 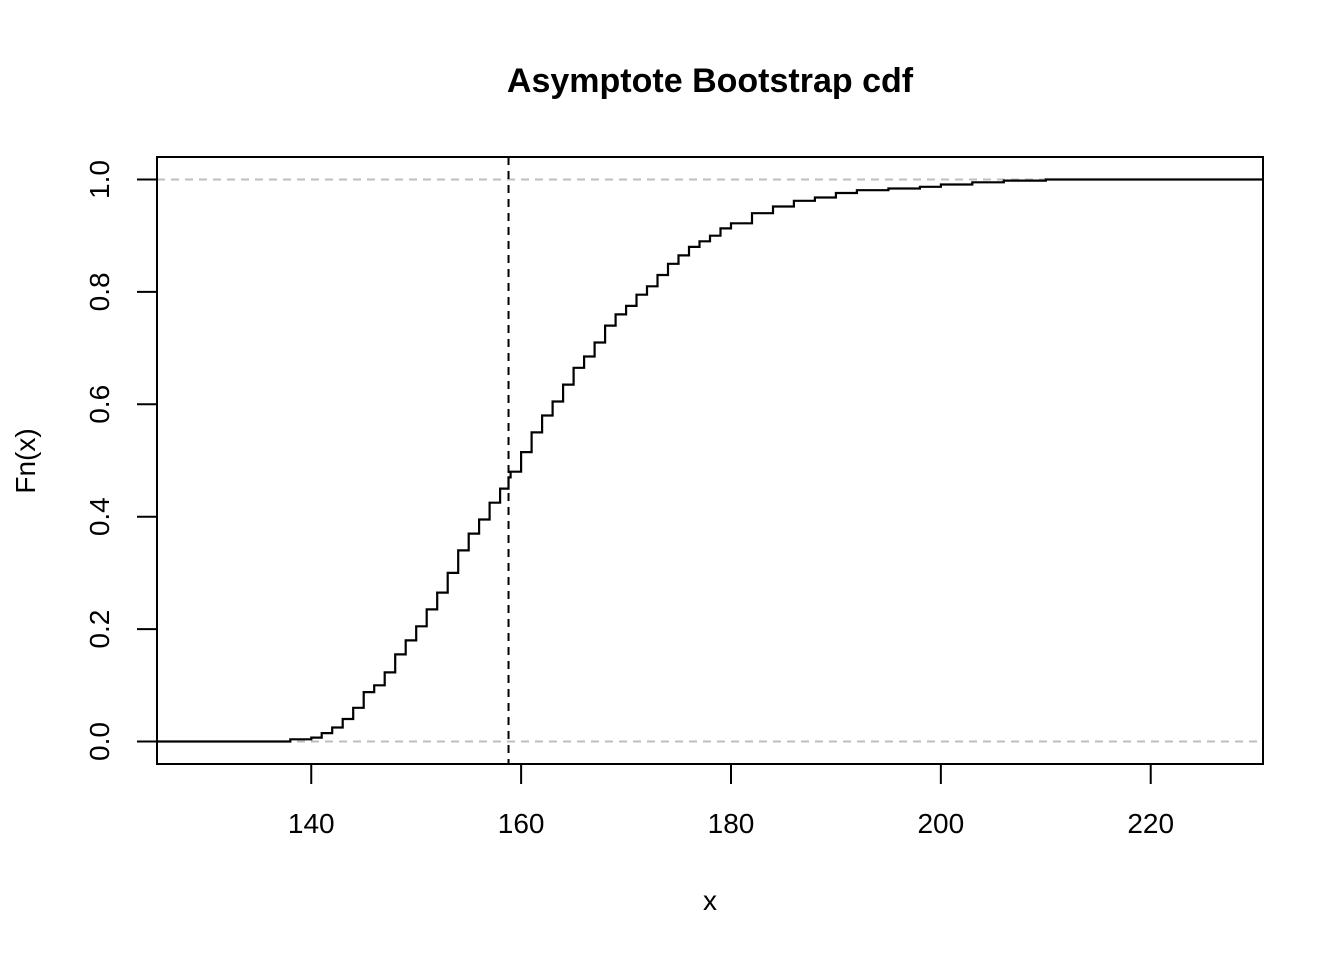 What do you see at coordinates (99, 179) in the screenshot?
I see `y-tick-label: 1.0` at bounding box center [99, 179].